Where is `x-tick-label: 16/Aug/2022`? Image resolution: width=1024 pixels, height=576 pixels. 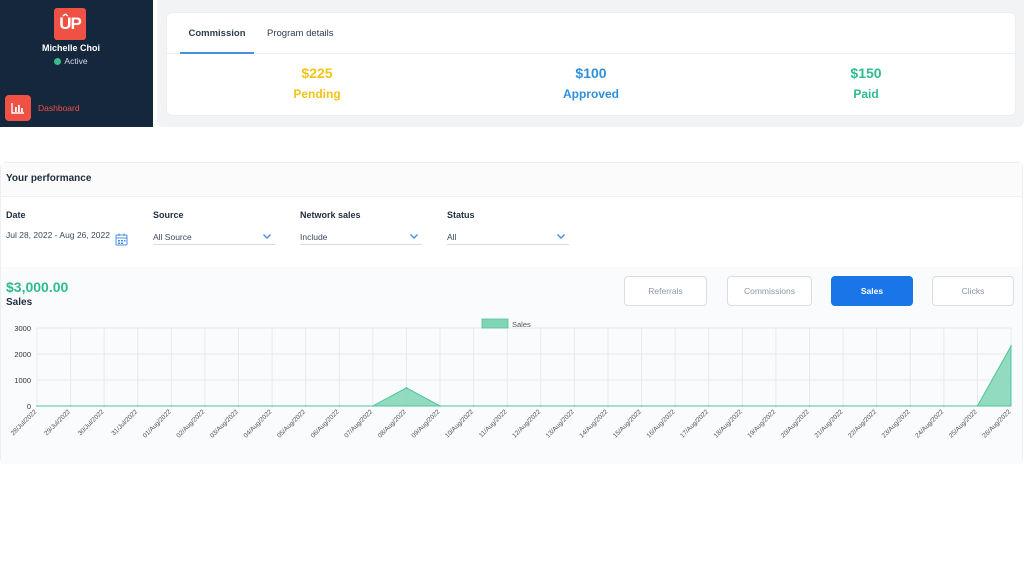 x-tick-label: 16/Aug/2022 is located at coordinates (661, 423).